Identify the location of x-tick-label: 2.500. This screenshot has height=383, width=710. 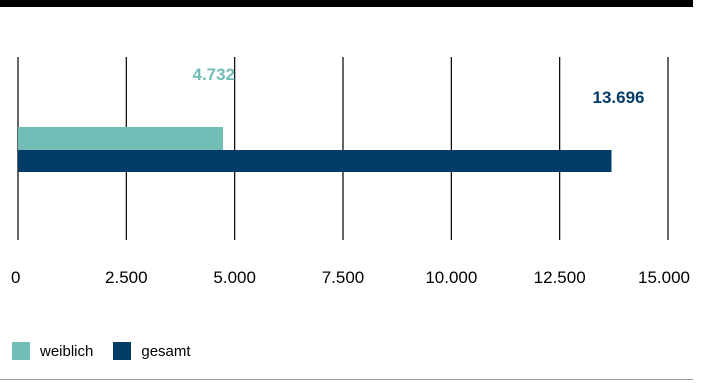
(126, 277).